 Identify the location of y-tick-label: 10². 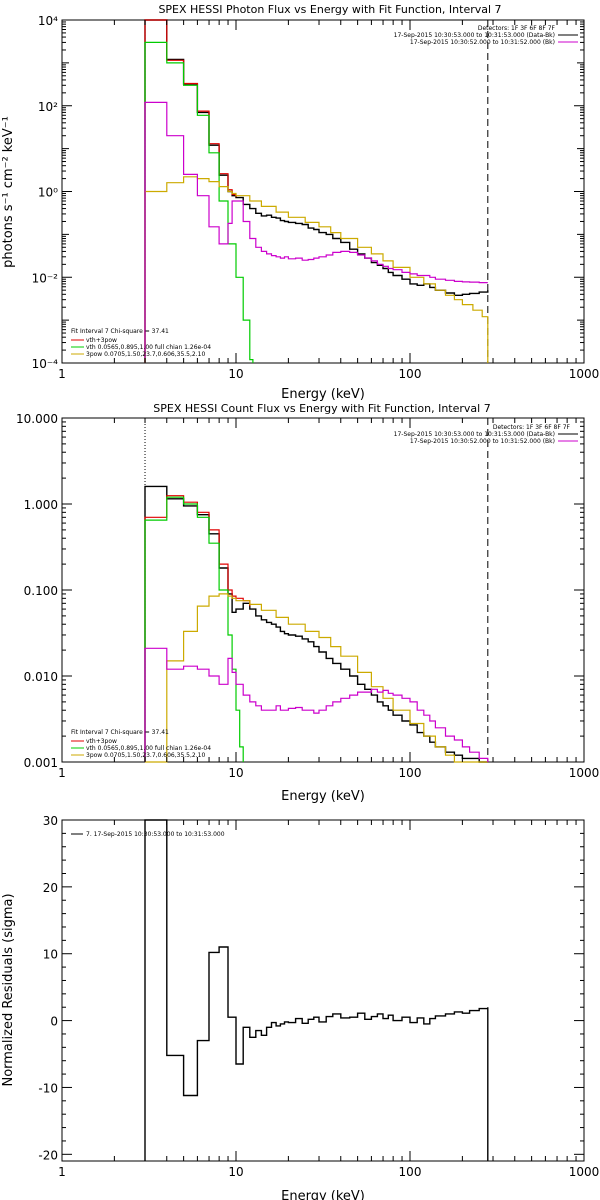
(48, 107).